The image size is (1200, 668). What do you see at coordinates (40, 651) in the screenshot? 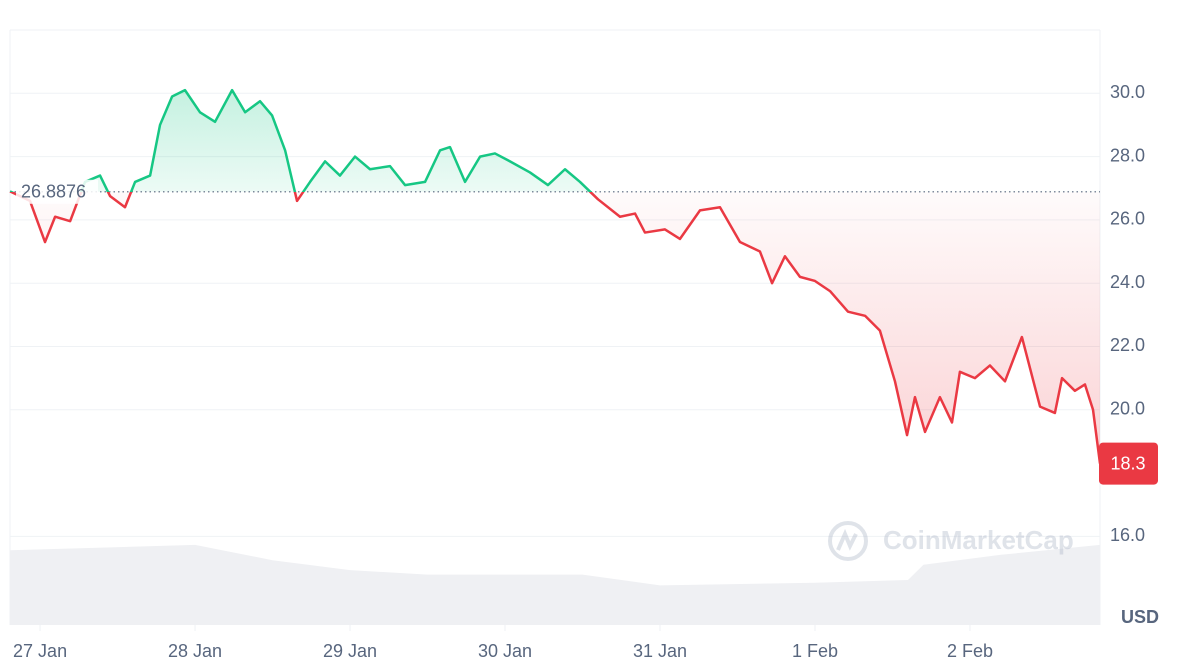
I see `x-tick-label: 27 Jan` at bounding box center [40, 651].